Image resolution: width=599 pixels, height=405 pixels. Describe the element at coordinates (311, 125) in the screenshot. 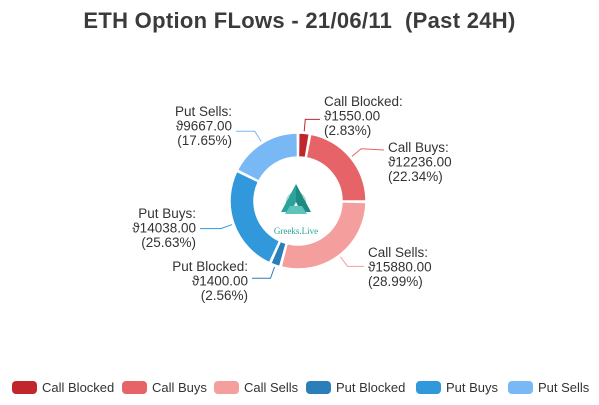

I see `leader-line-call-blocked` at that location.